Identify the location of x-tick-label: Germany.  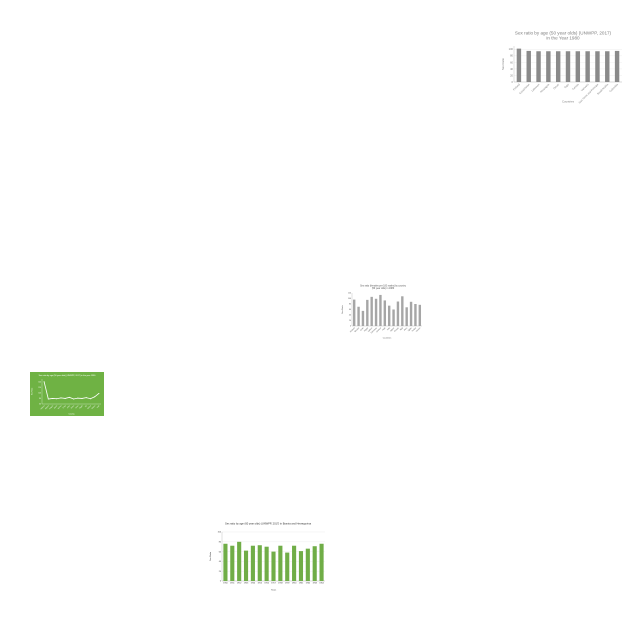
(374, 331).